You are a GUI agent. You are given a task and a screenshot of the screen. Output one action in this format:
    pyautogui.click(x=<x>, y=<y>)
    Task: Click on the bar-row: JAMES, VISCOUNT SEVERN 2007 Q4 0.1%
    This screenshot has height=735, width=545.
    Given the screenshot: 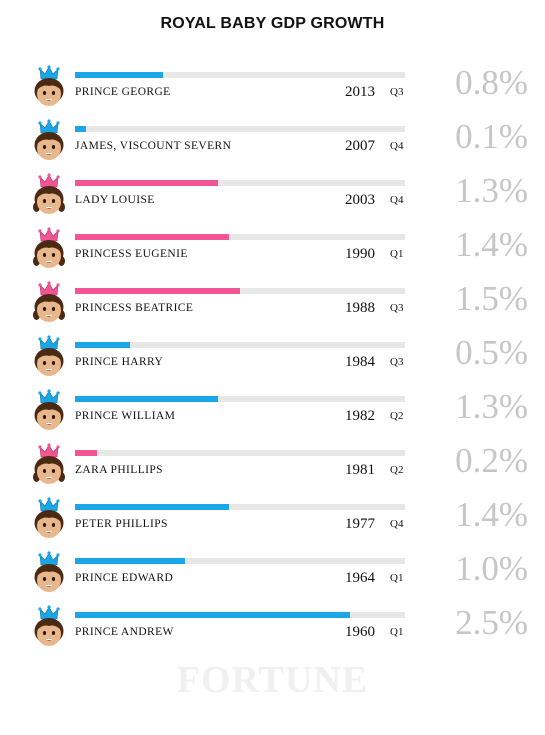 What is the action you would take?
    pyautogui.click(x=272, y=145)
    